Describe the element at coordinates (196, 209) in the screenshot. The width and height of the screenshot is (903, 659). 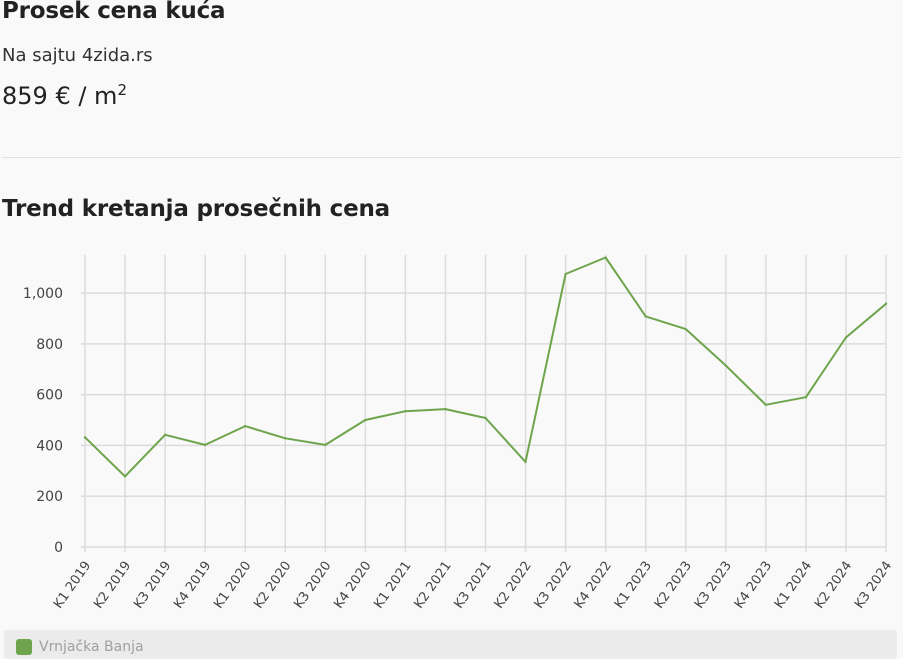
I see `trend-title: Trend kretanja prosečnih cena` at that location.